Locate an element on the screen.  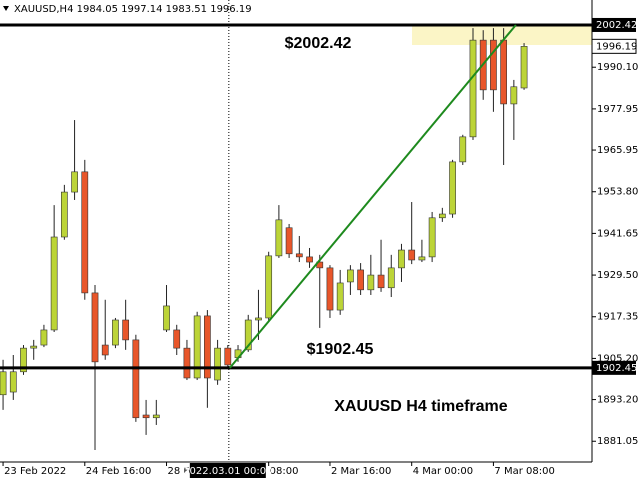
y-tick-label: 1905.20 is located at coordinates (617, 358).